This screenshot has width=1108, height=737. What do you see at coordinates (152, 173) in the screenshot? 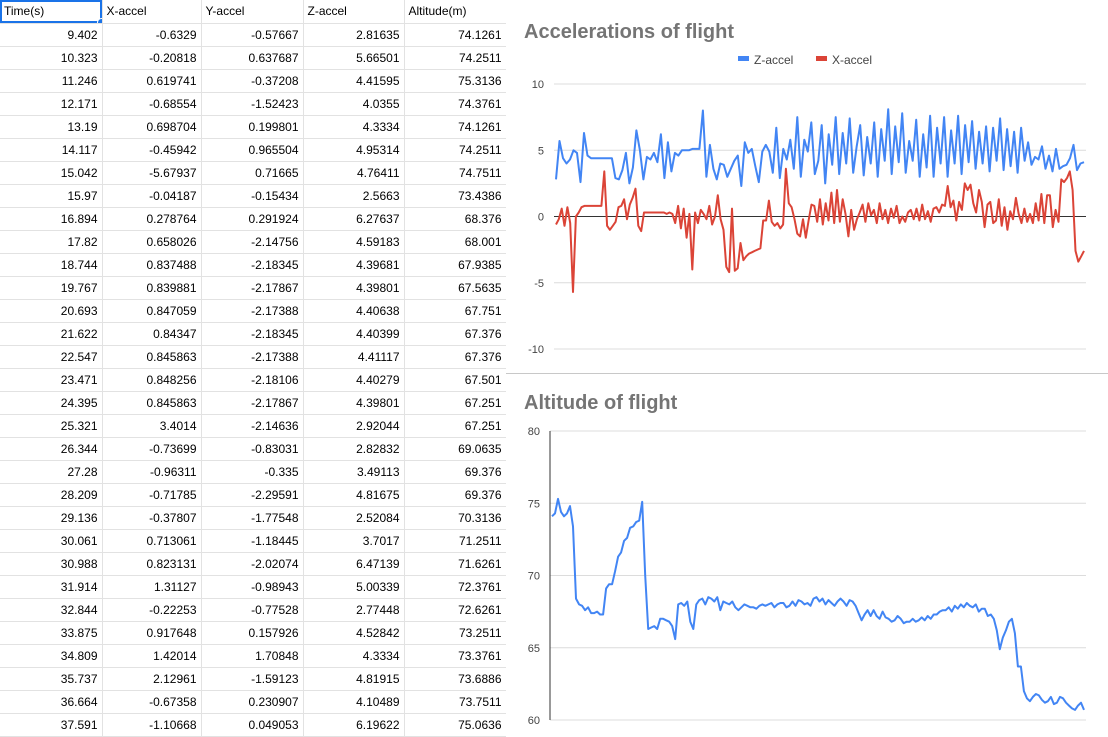
I see `table-cell: -5.67937` at bounding box center [152, 173].